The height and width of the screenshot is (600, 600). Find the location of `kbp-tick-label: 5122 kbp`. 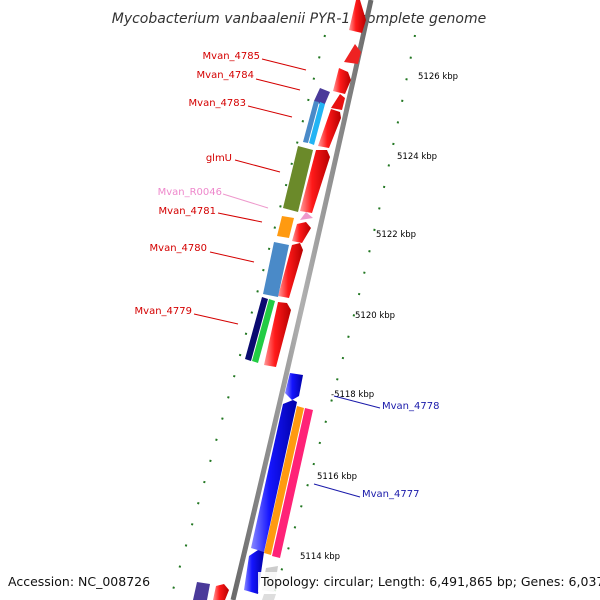

kbp-tick-label: 5122 kbp is located at coordinates (396, 235).